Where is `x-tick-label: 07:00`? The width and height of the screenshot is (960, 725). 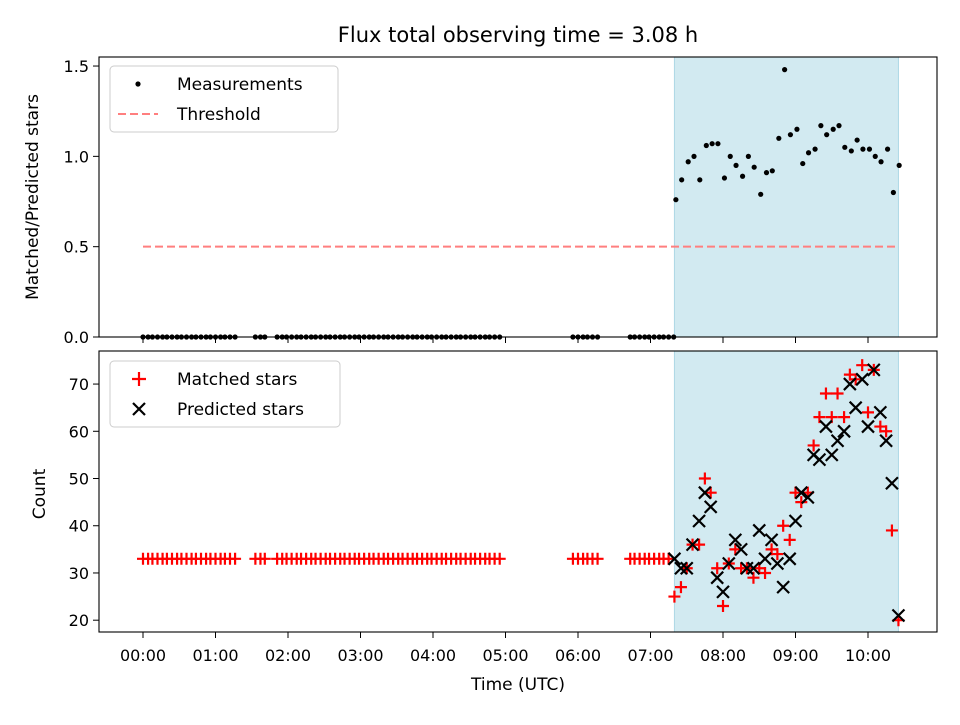
x-tick-label: 07:00 is located at coordinates (650, 655).